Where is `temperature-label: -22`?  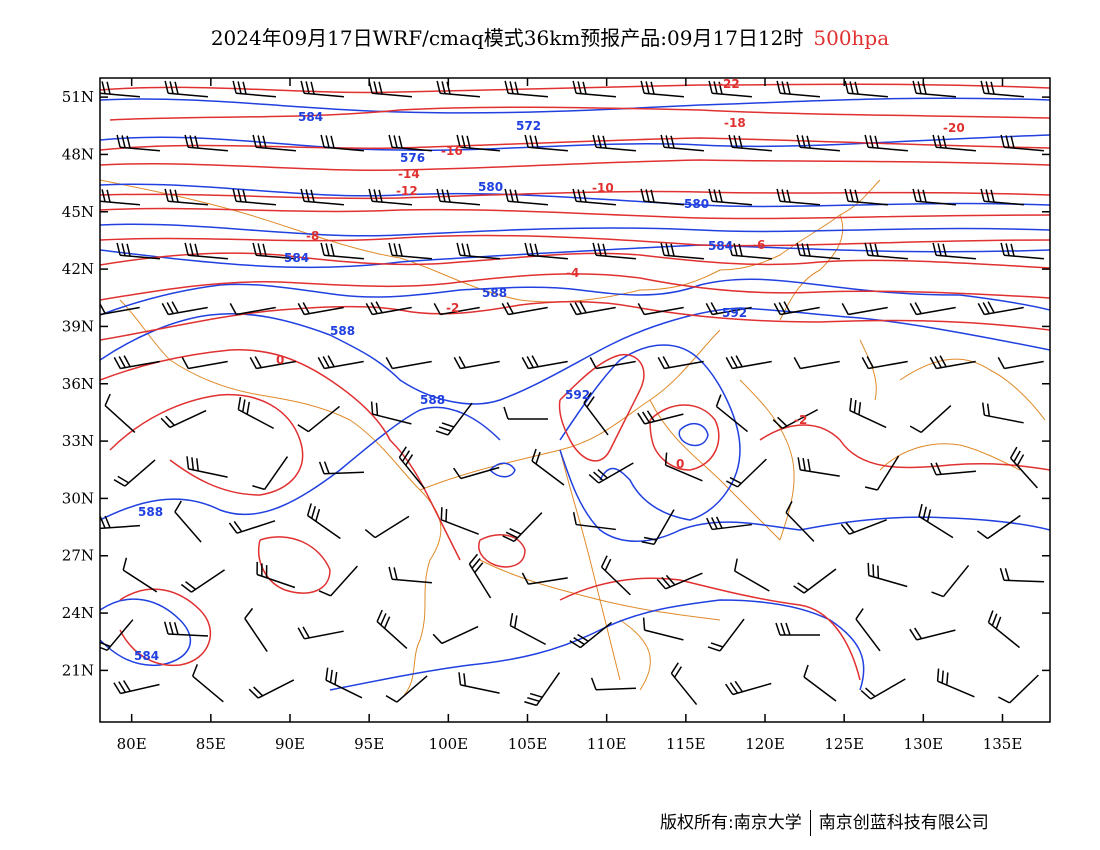 temperature-label: -22 is located at coordinates (729, 84).